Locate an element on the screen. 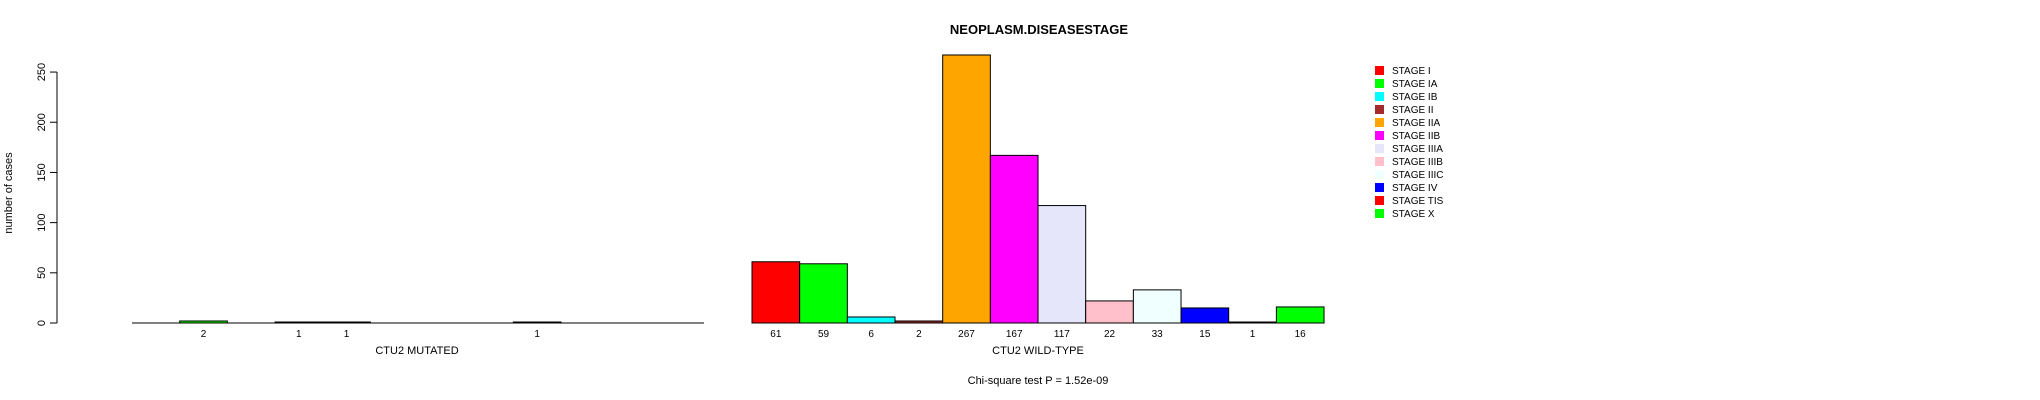 The image size is (2040, 400). legend-label: STAGE IV is located at coordinates (1415, 188).